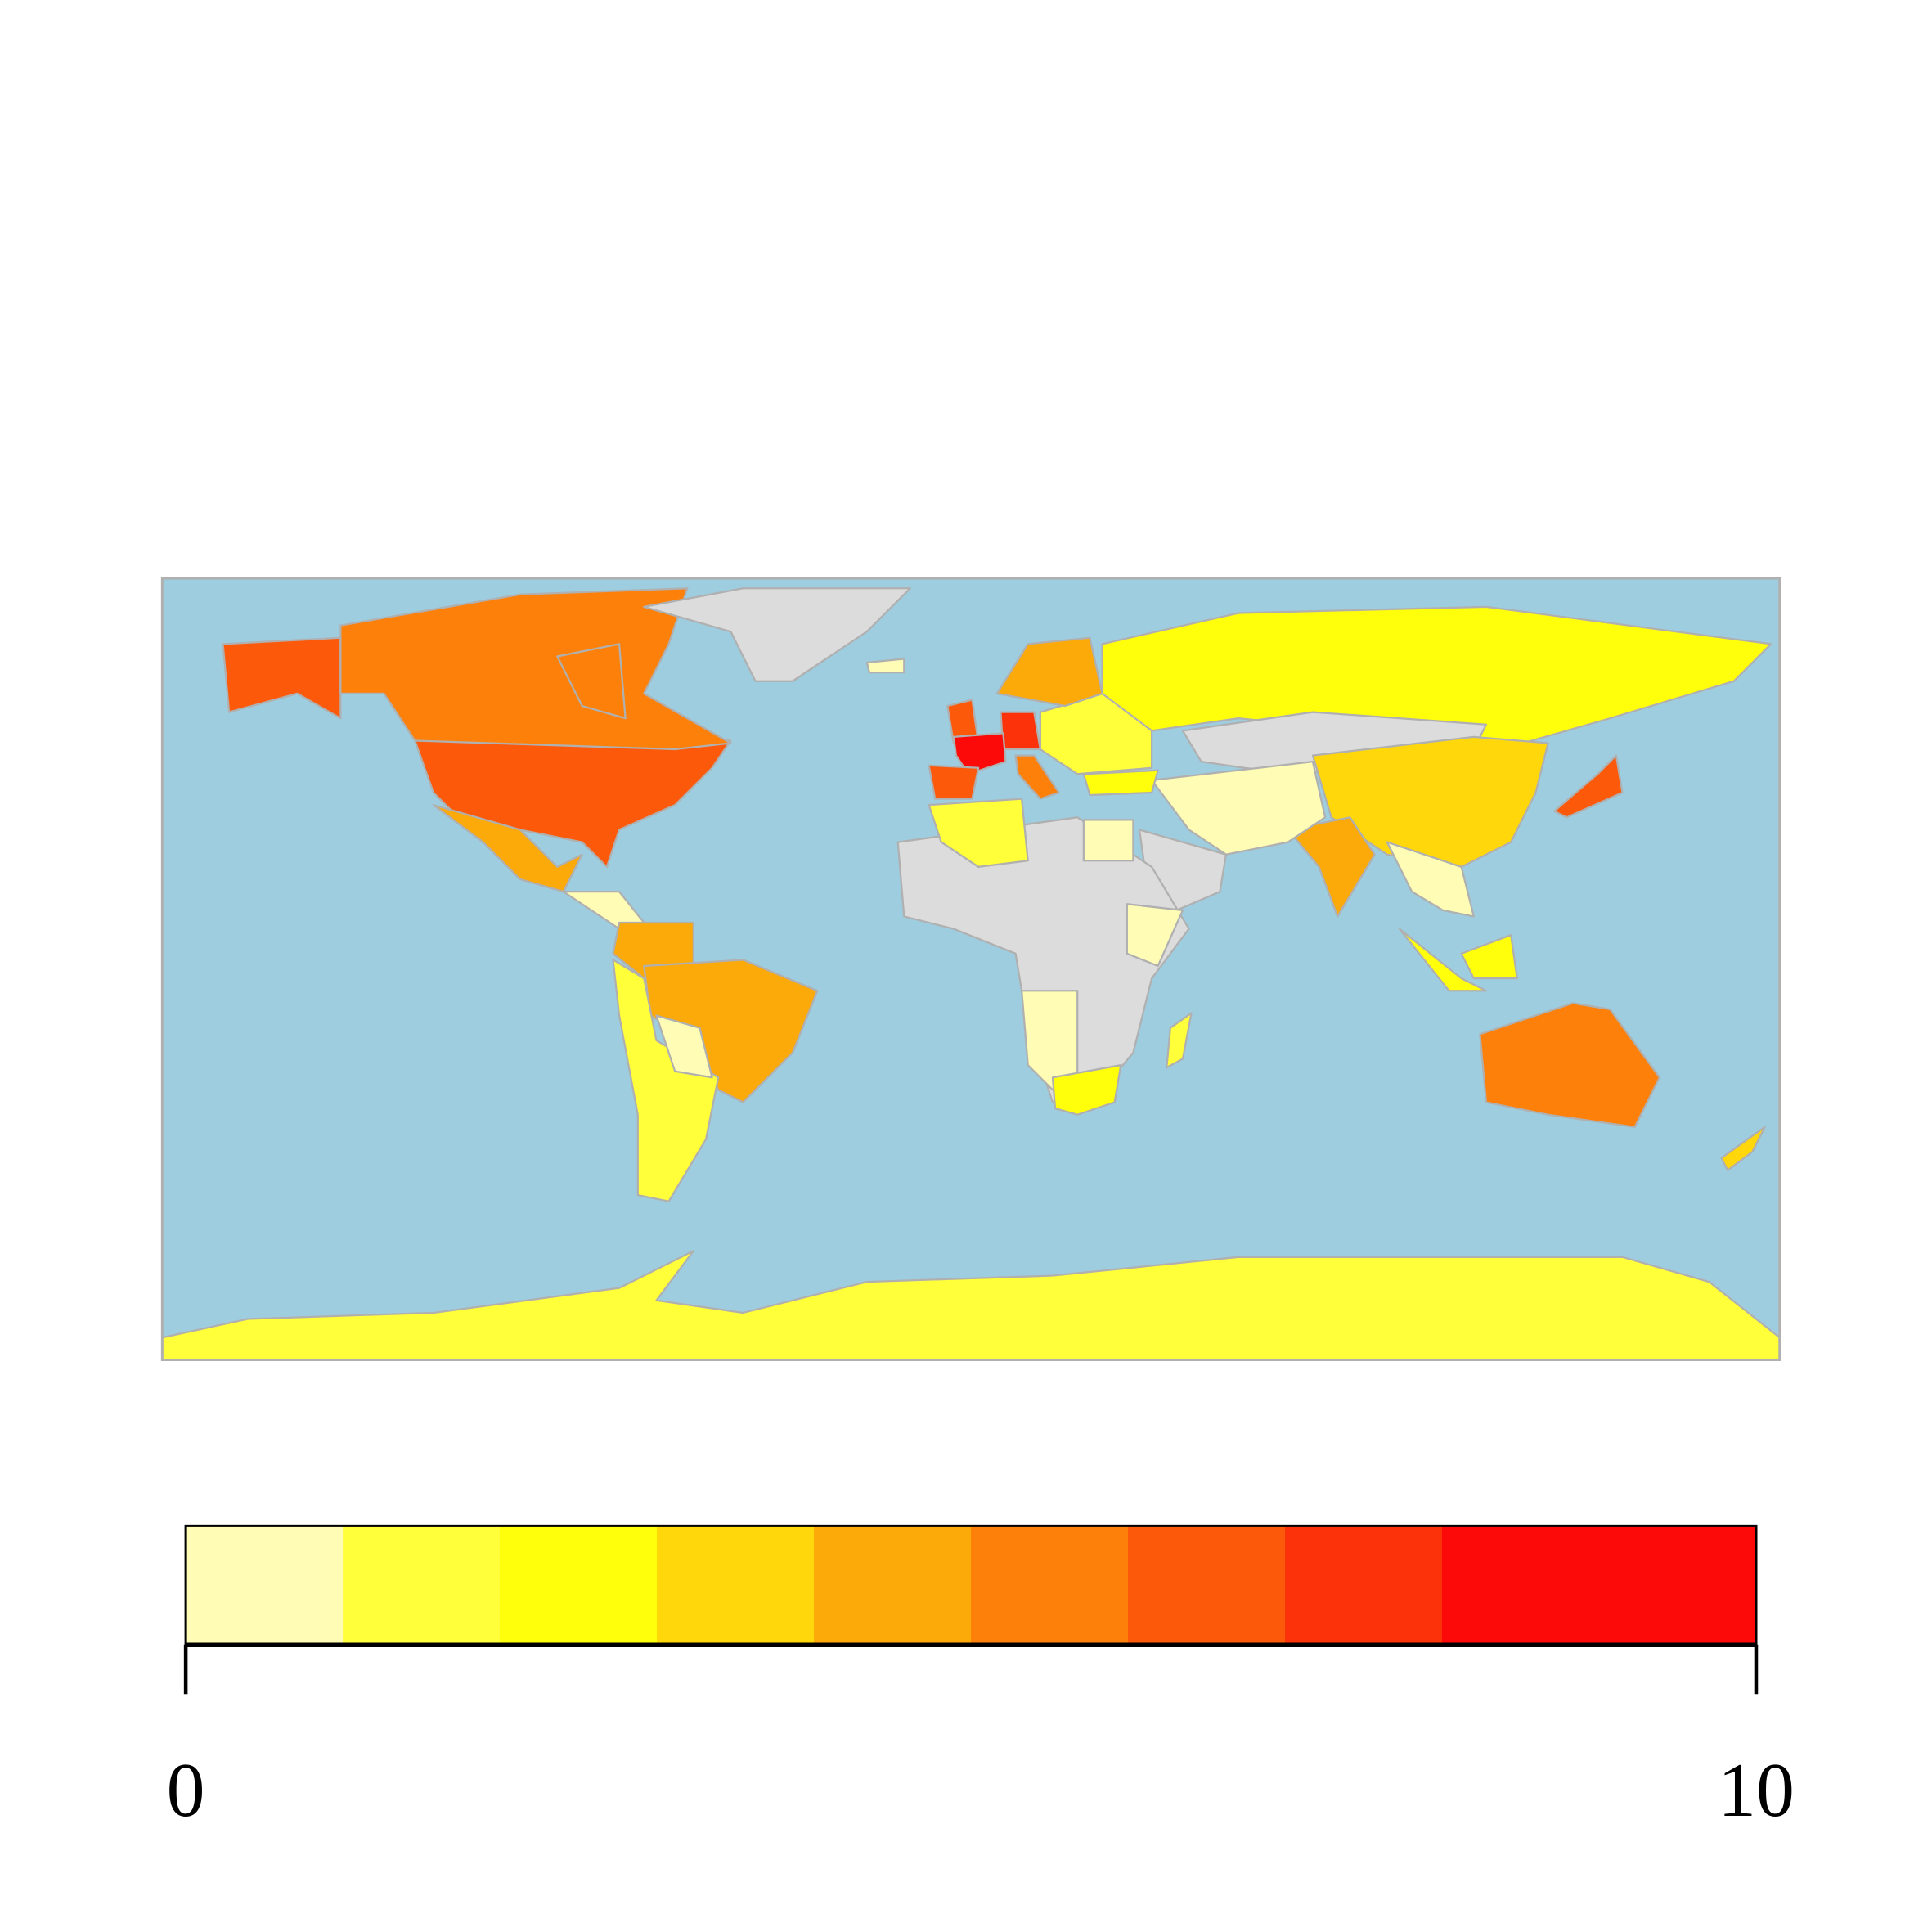 This screenshot has height=1932, width=1932. What do you see at coordinates (1757, 1791) in the screenshot?
I see `tick-label: 10` at bounding box center [1757, 1791].